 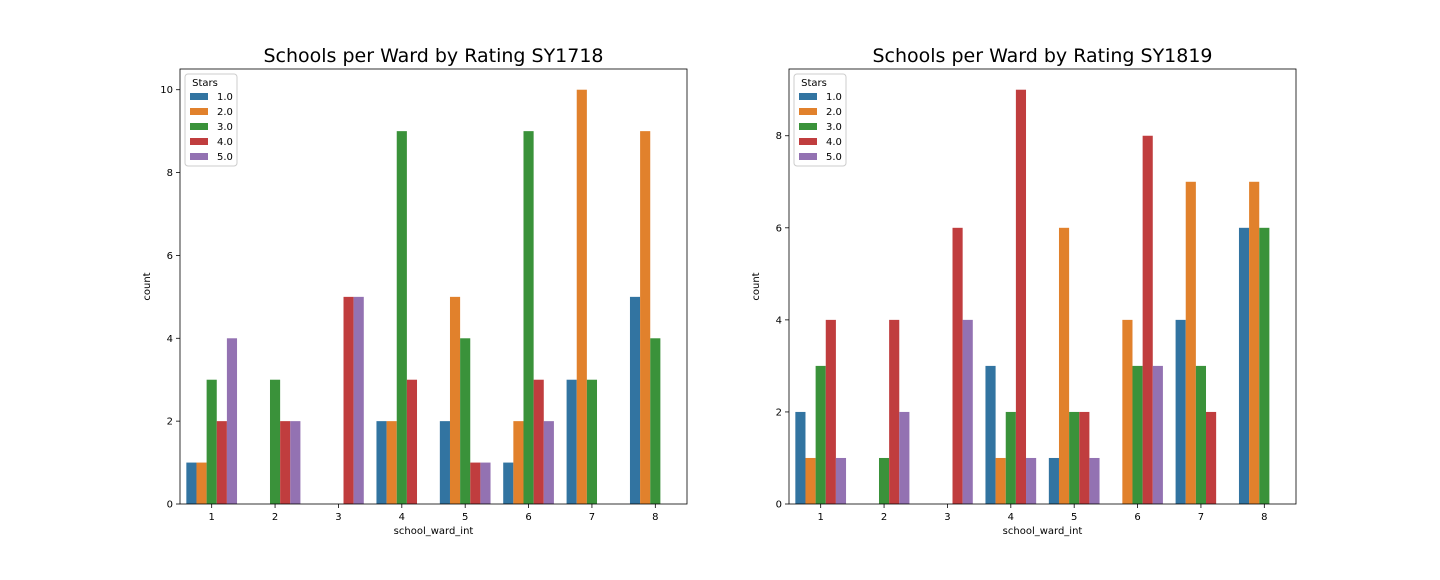 What do you see at coordinates (1201, 517) in the screenshot?
I see `x-tick-label: 7` at bounding box center [1201, 517].